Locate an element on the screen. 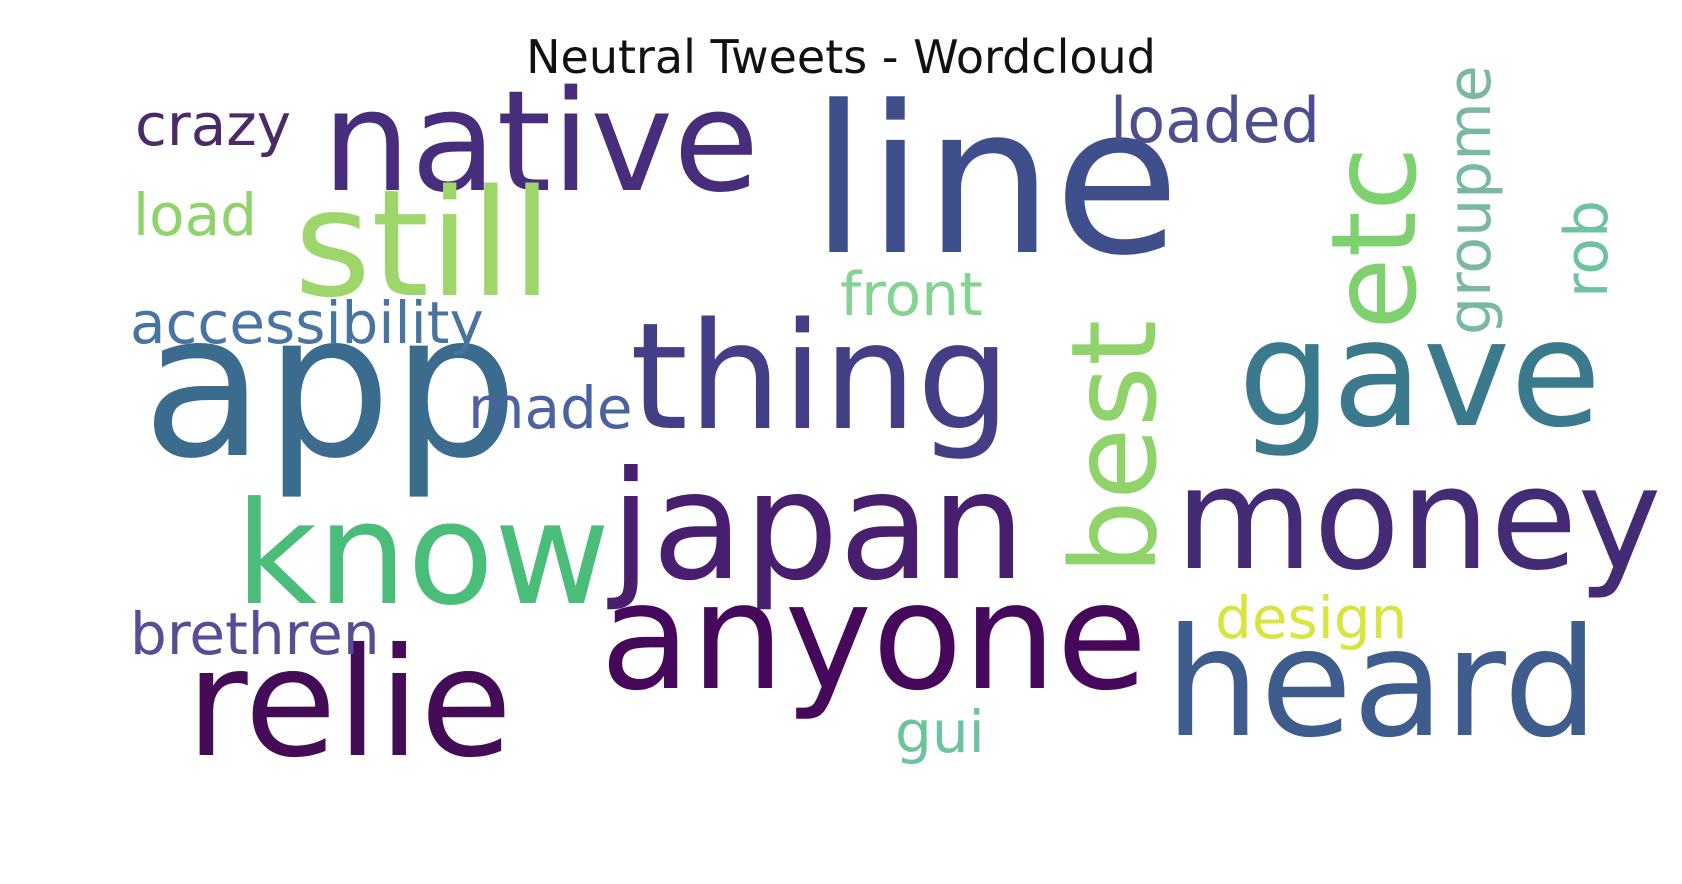 The image size is (1682, 884). word-accessibility: accessibility is located at coordinates (307, 323).